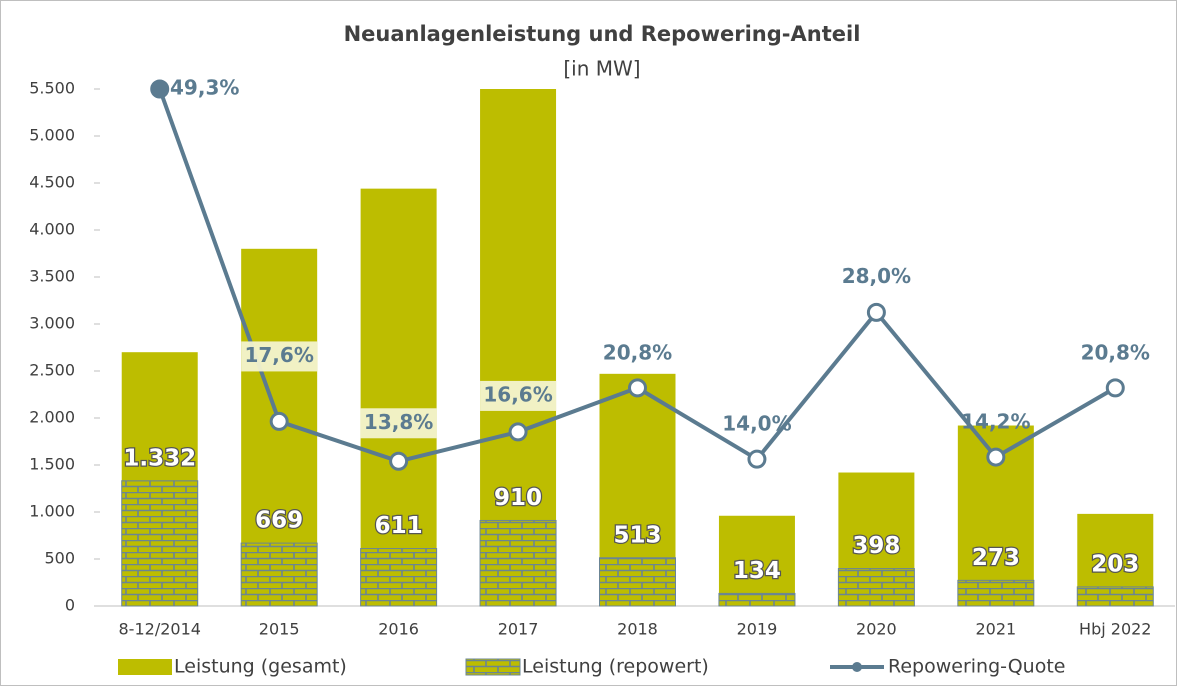 This screenshot has width=1177, height=686. What do you see at coordinates (518, 629) in the screenshot?
I see `x-tick-label: 2017` at bounding box center [518, 629].